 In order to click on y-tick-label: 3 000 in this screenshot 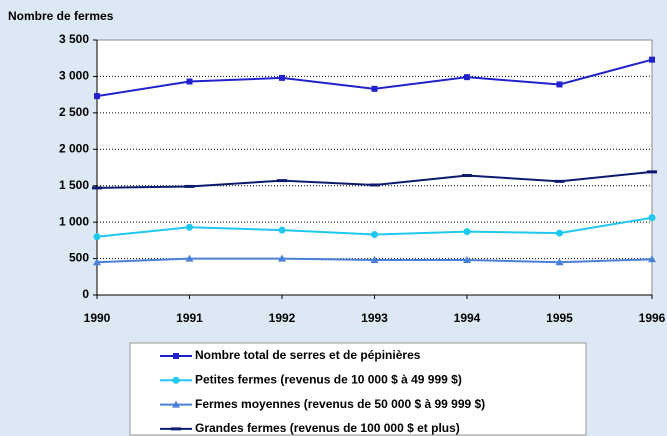, I will do `click(74, 76)`.